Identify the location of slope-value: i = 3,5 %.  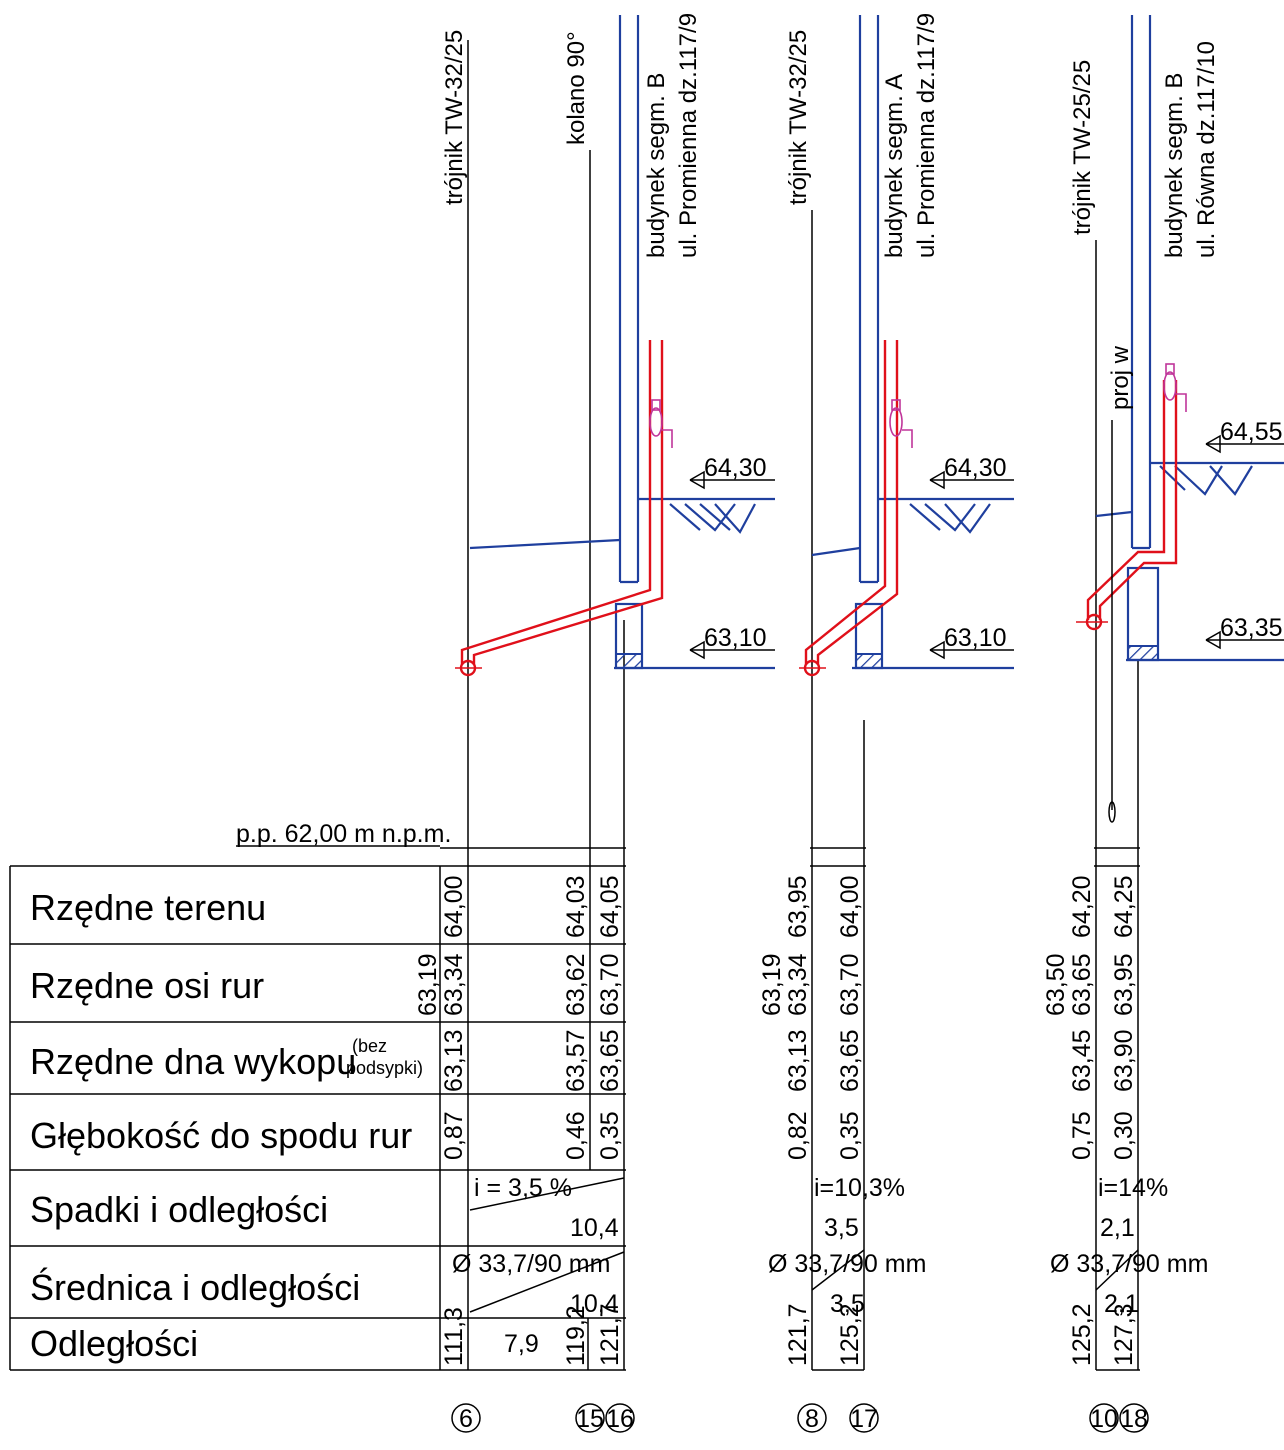
(523, 1188).